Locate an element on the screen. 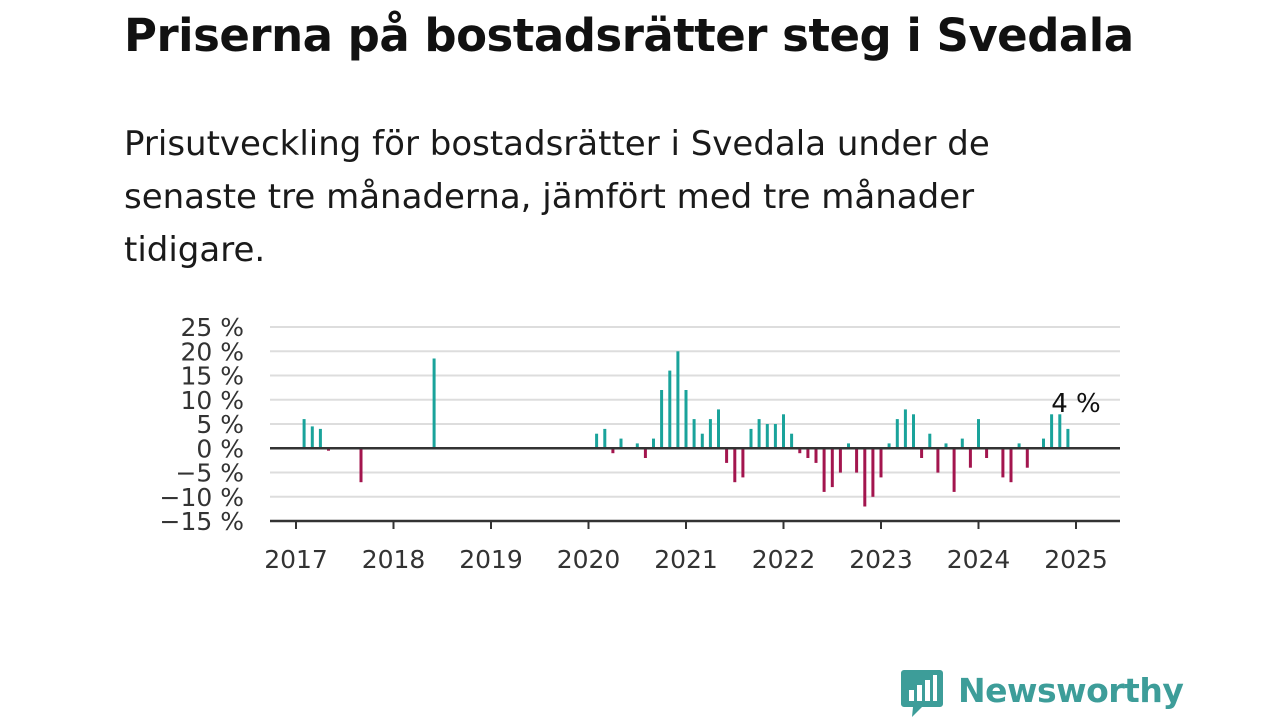 This screenshot has height=720, width=1280. x-axis-ticks: 2017 2018 2019 2020 2021 2022 2023 2024 2025 is located at coordinates (686, 547).